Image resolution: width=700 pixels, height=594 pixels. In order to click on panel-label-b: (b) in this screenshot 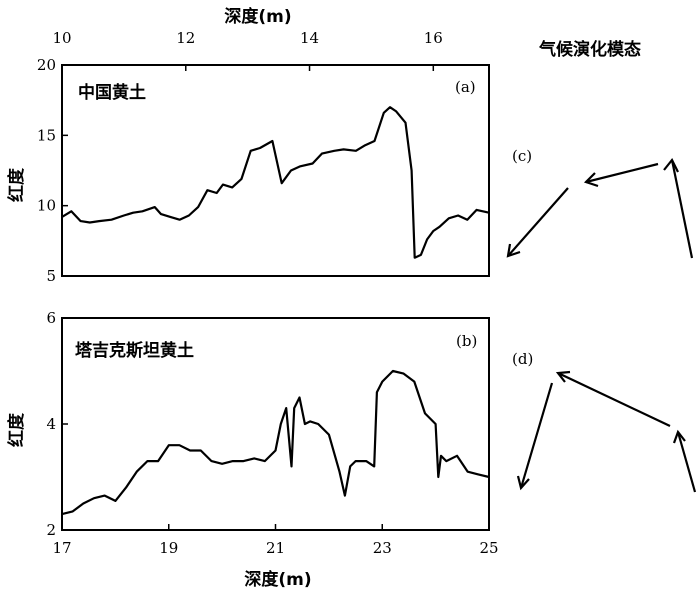, I will do `click(466, 341)`.